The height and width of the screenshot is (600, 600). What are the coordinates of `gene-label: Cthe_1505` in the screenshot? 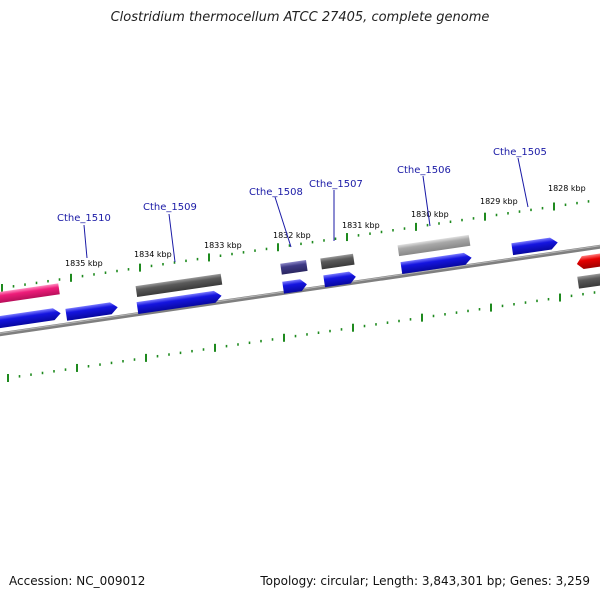 It's located at (520, 152).